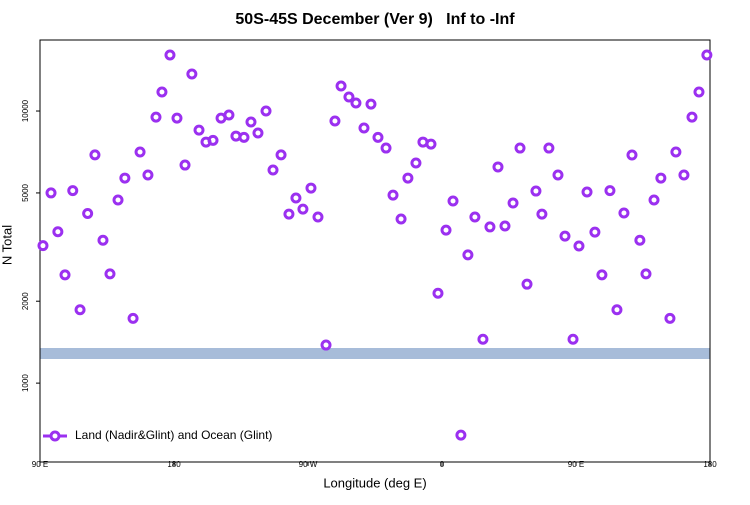 This screenshot has height=505, width=750. What do you see at coordinates (308, 464) in the screenshot?
I see `x-tick-label: 90 W` at bounding box center [308, 464].